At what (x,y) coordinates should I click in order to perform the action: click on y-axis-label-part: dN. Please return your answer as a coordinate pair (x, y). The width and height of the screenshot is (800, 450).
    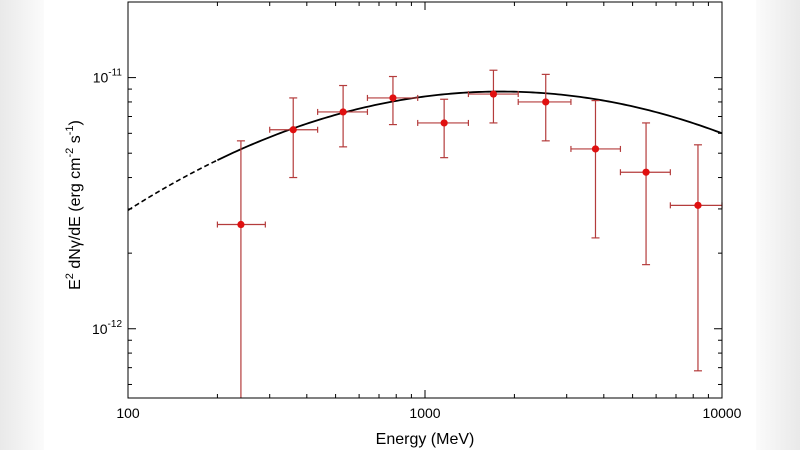
    Looking at the image, I should click on (75, 260).